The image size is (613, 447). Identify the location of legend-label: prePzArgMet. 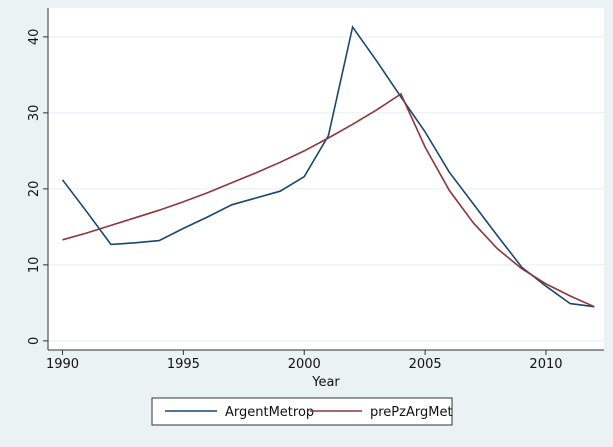
(411, 412).